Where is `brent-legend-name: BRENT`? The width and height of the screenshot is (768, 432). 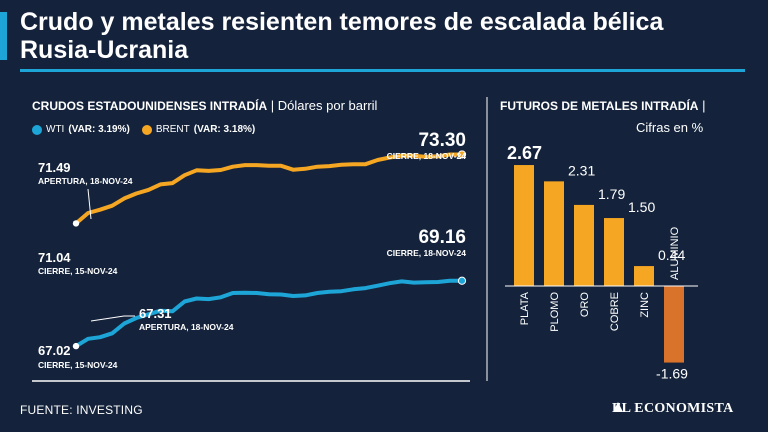
brent-legend-name: BRENT is located at coordinates (172, 129).